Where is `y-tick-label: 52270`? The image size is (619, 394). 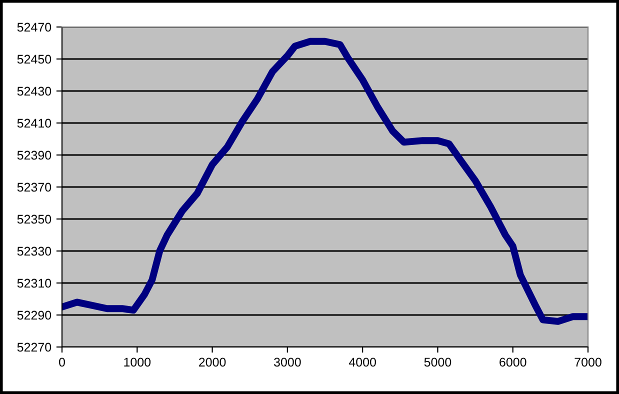
y-tick-label: 52270 is located at coordinates (34, 347).